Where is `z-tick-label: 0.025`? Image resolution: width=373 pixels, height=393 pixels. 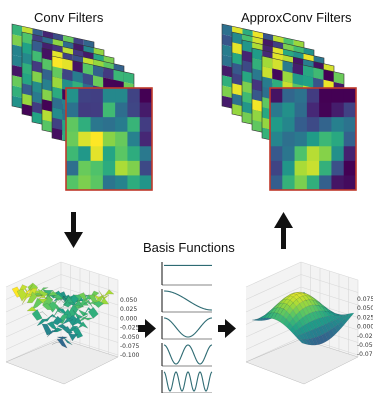 z-tick-label: 0.025 is located at coordinates (365, 317).